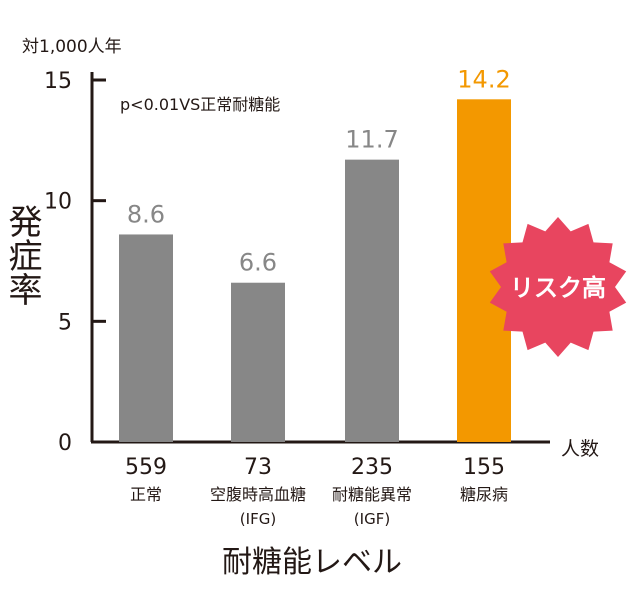 The image size is (640, 595). What do you see at coordinates (22, 255) in the screenshot?
I see `y-axis-label: 発症率` at bounding box center [22, 255].